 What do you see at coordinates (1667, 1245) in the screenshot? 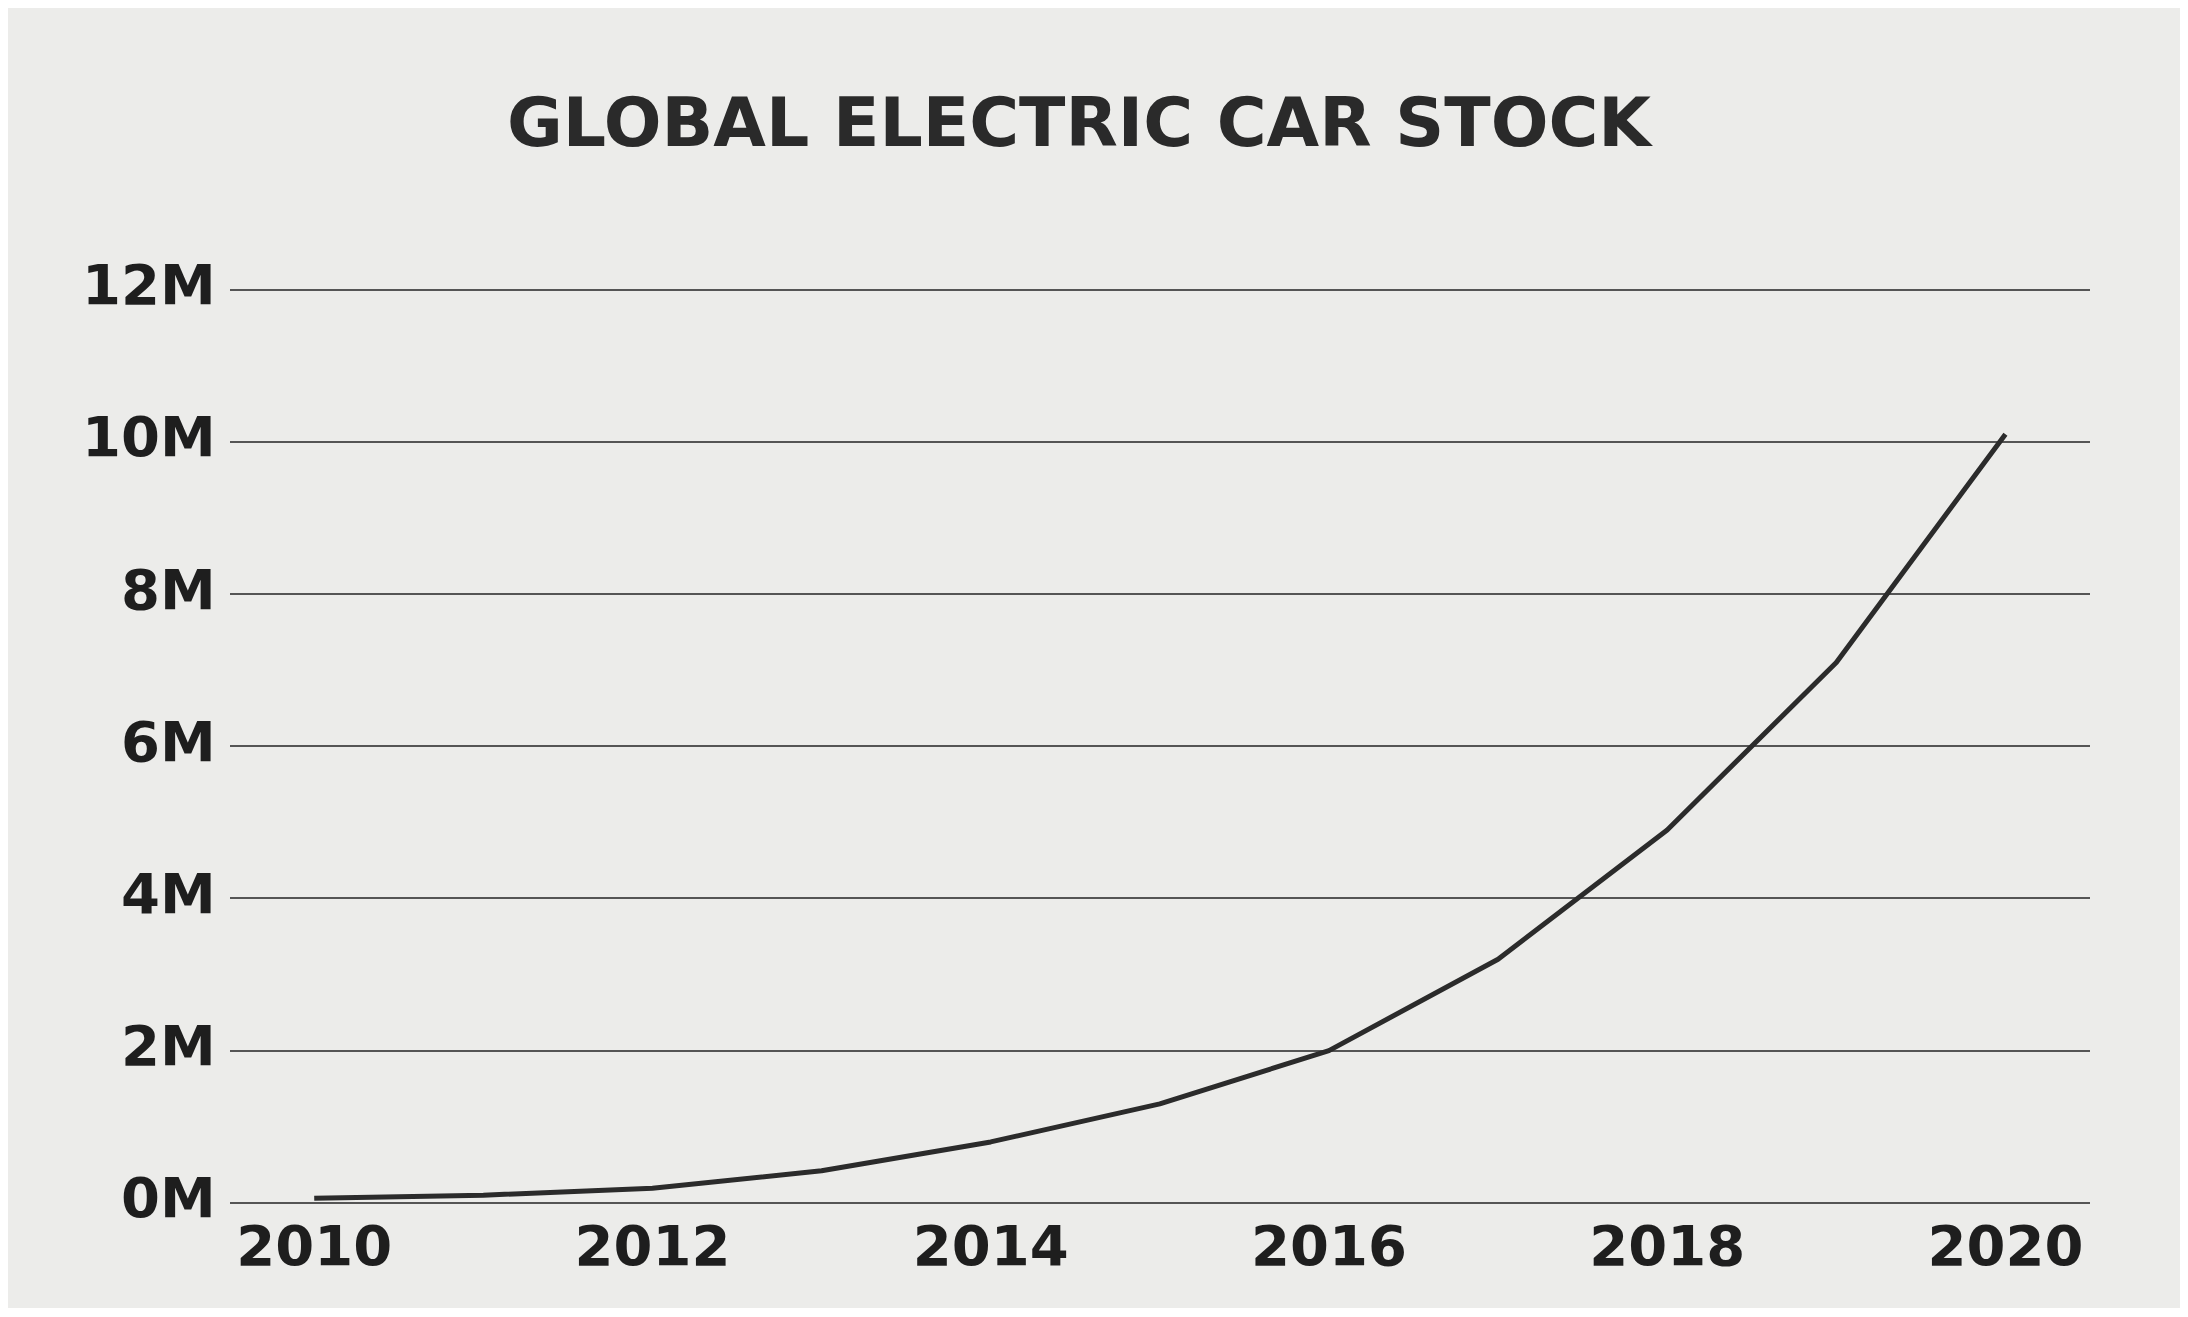
I see `x-tick-label: 2018` at bounding box center [1667, 1245].